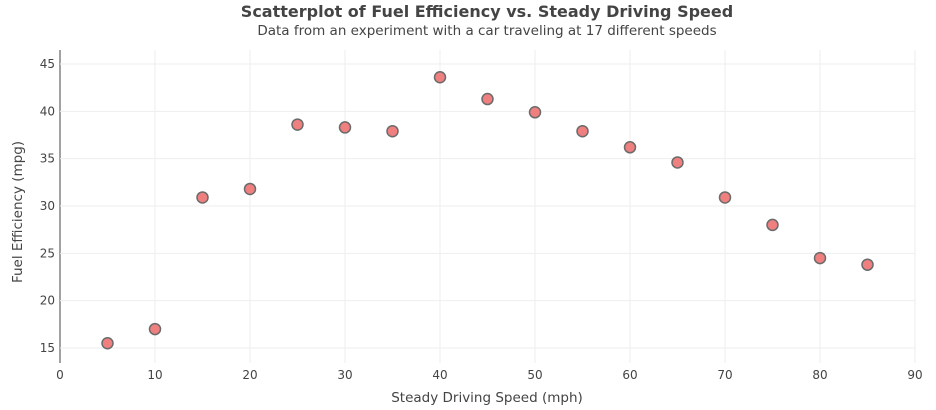  What do you see at coordinates (47, 301) in the screenshot?
I see `y-tick-label: 20` at bounding box center [47, 301].